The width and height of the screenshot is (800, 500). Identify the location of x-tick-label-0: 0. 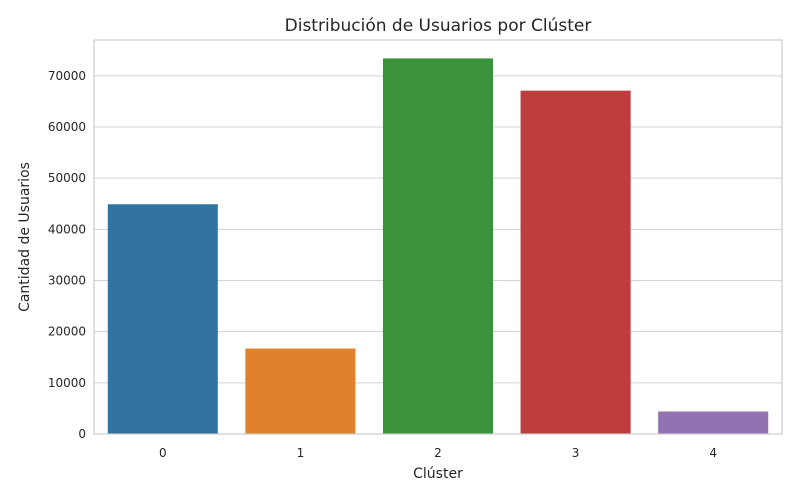
(163, 453).